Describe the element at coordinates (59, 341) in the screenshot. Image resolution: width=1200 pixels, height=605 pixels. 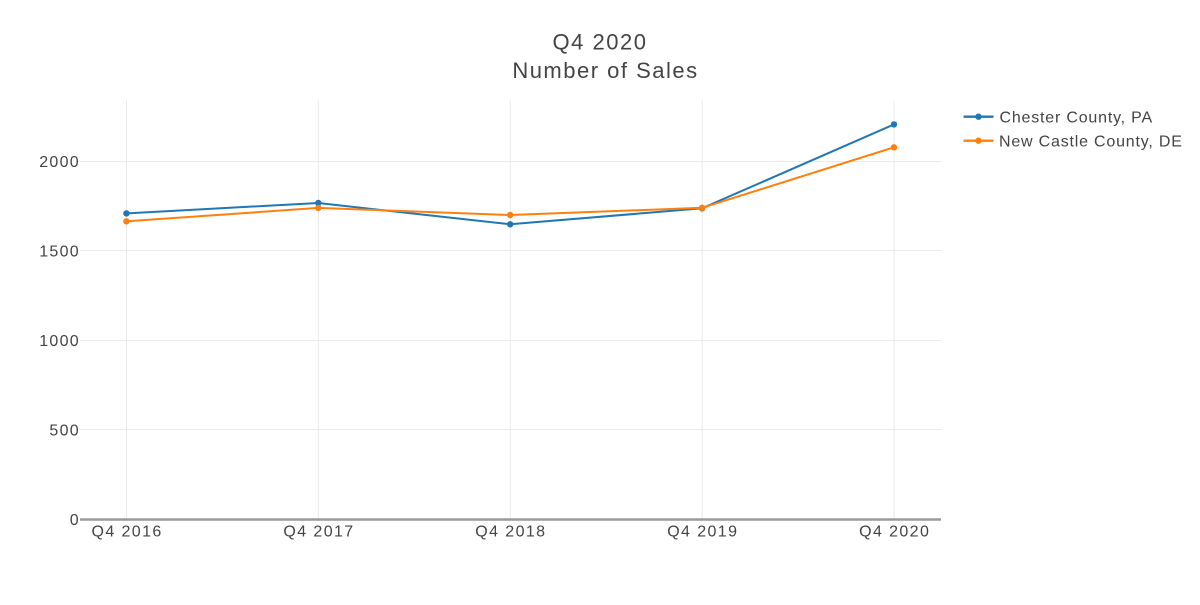
I see `svg-text: 1000` at that location.